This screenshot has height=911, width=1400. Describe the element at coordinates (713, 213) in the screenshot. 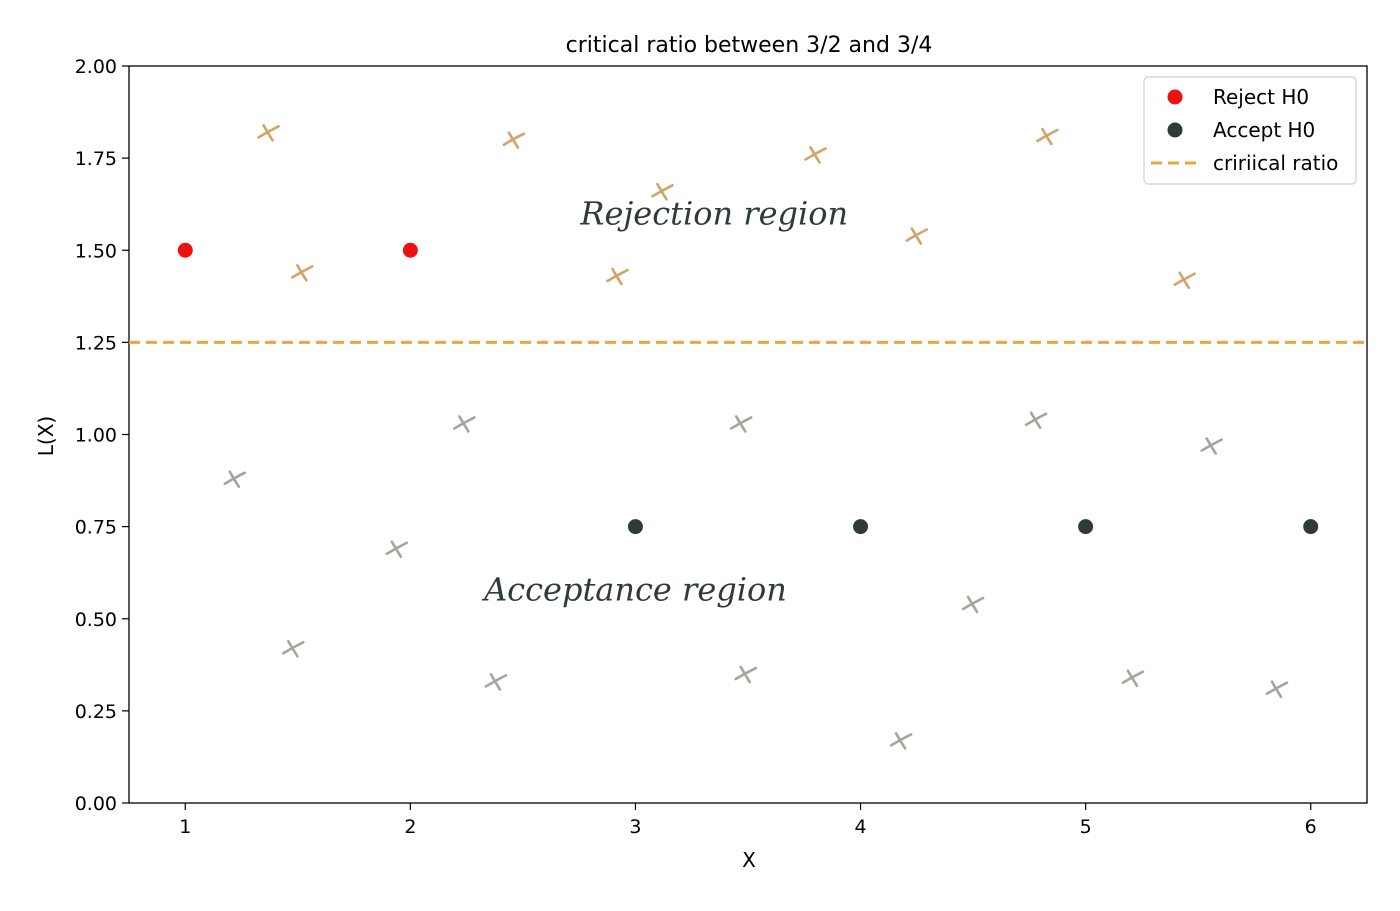

I see `rejection-region-label: Rejection region` at that location.